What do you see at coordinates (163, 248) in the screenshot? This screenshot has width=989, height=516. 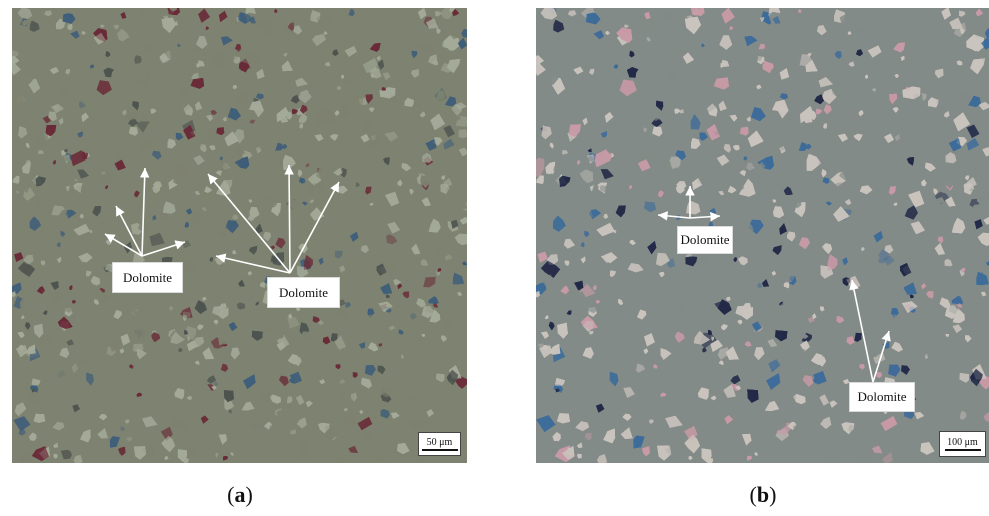 I see `arrow-line` at bounding box center [163, 248].